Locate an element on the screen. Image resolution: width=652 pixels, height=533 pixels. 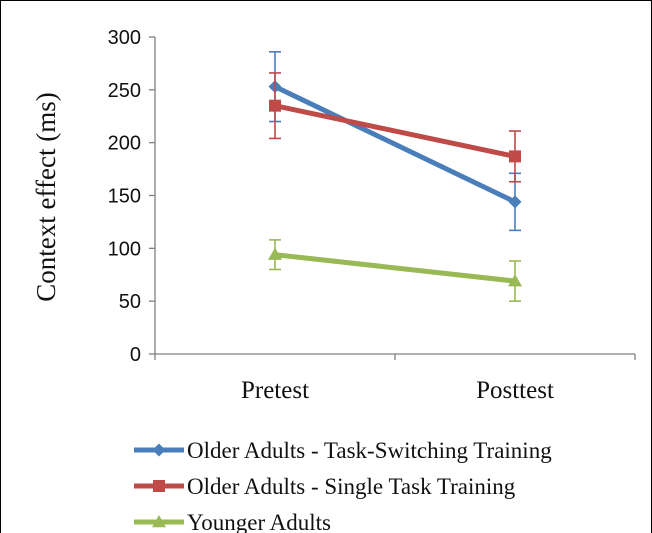
y-tick-label: 300 is located at coordinates (124, 38).